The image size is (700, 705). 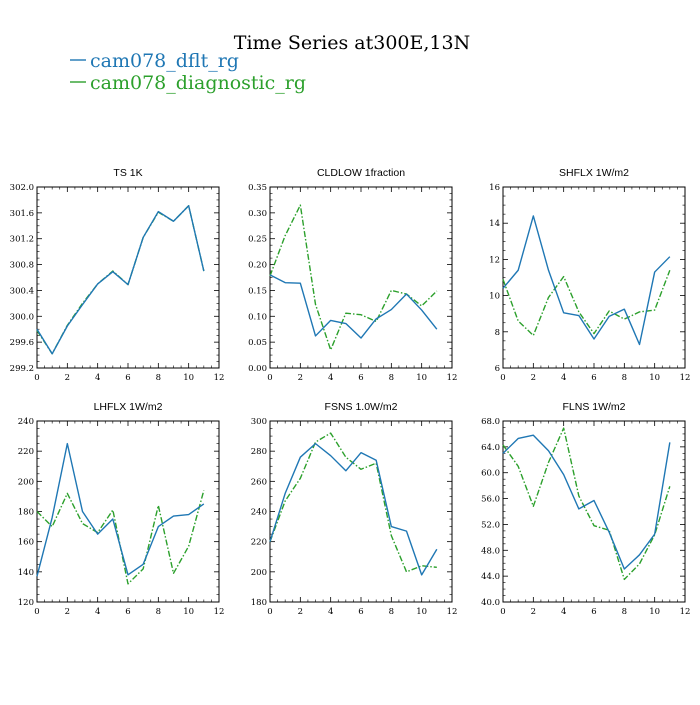 What do you see at coordinates (22, 240) in the screenshot?
I see `y-tick-label: 301.2` at bounding box center [22, 240].